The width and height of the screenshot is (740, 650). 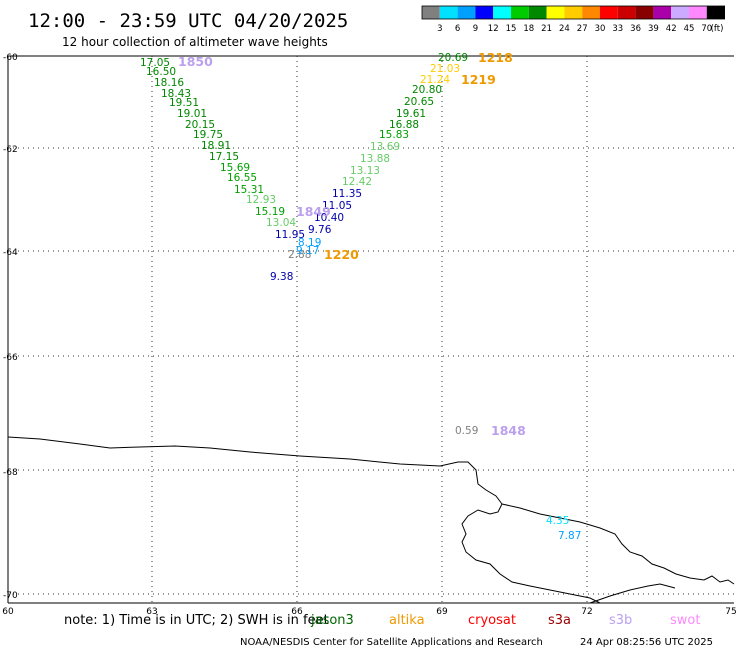 I want to click on wave-height-label: 19.01, so click(x=192, y=114).